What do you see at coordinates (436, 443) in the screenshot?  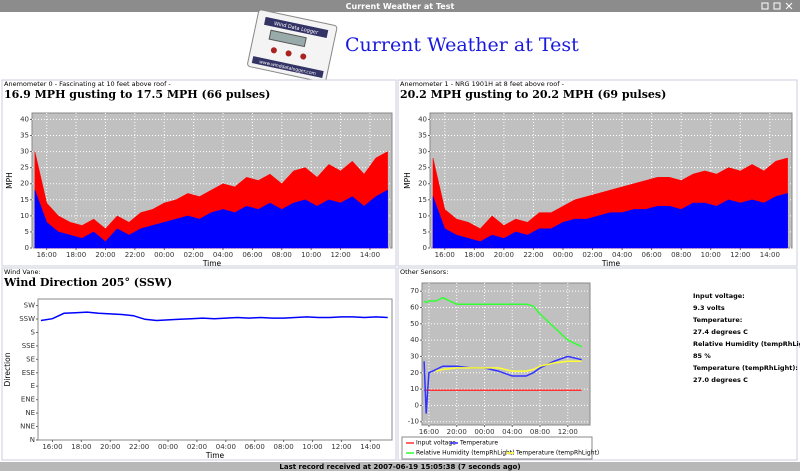 I see `legend-label: Input voltage` at bounding box center [436, 443].